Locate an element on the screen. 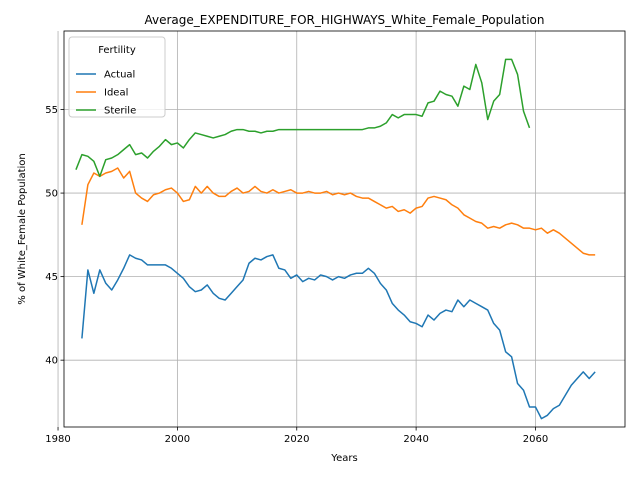 The image size is (640, 480). legend: Fertility Actual Ideal Sterile is located at coordinates (117, 77).